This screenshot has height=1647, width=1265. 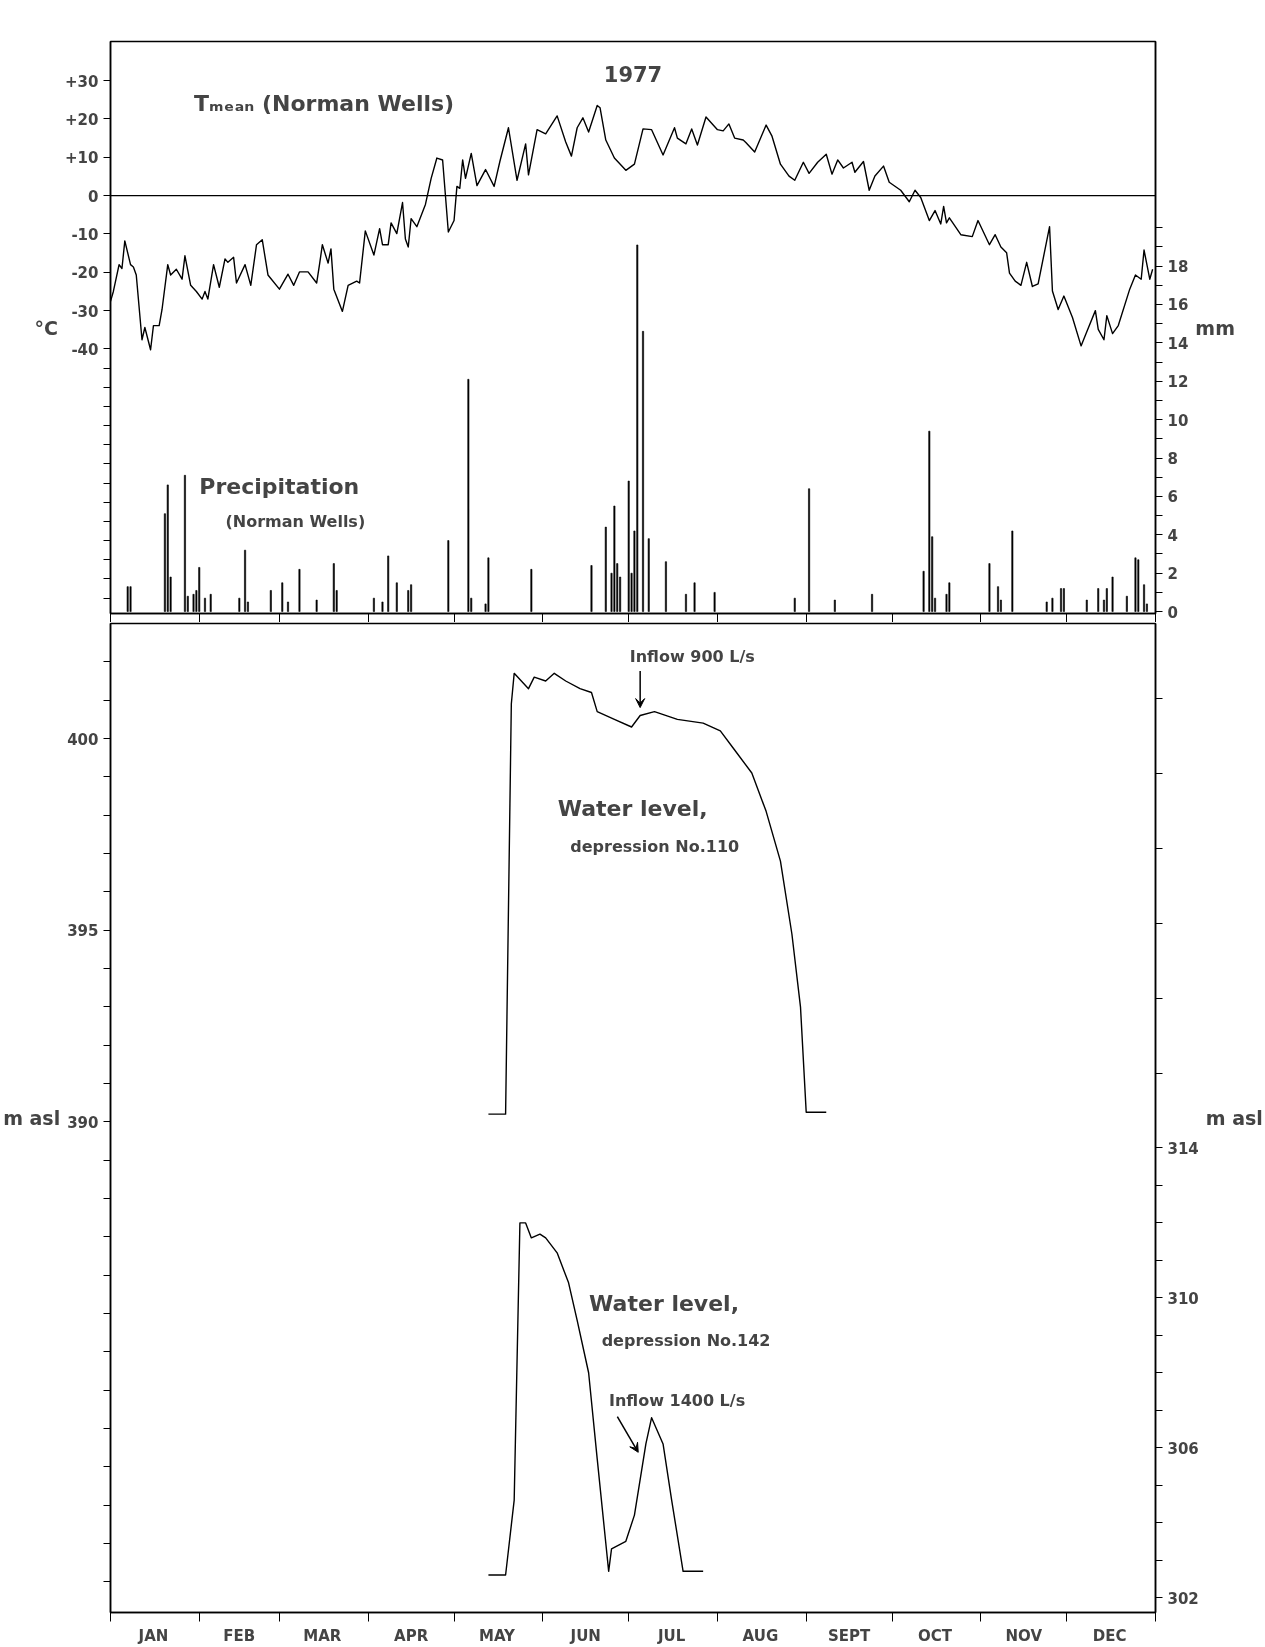 What do you see at coordinates (83, 739) in the screenshot?
I see `y-tick-label: 400` at bounding box center [83, 739].